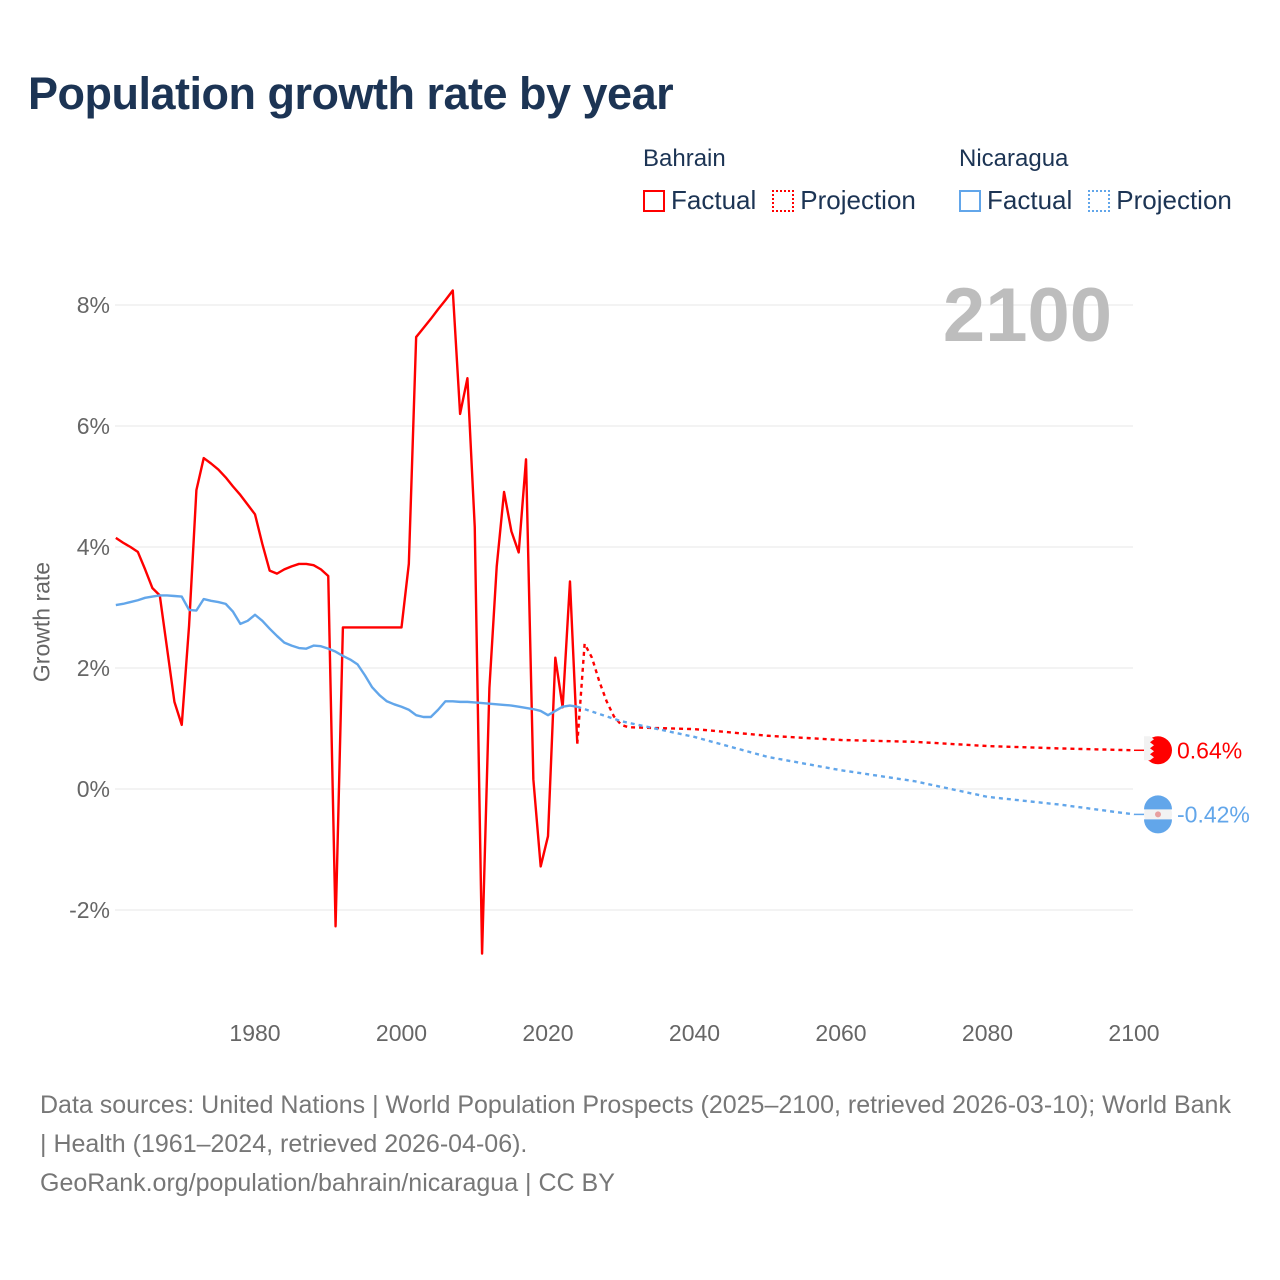 Image resolution: width=1280 pixels, height=1280 pixels. I want to click on legend-bahrain: Bahrain Factual Projection, so click(779, 180).